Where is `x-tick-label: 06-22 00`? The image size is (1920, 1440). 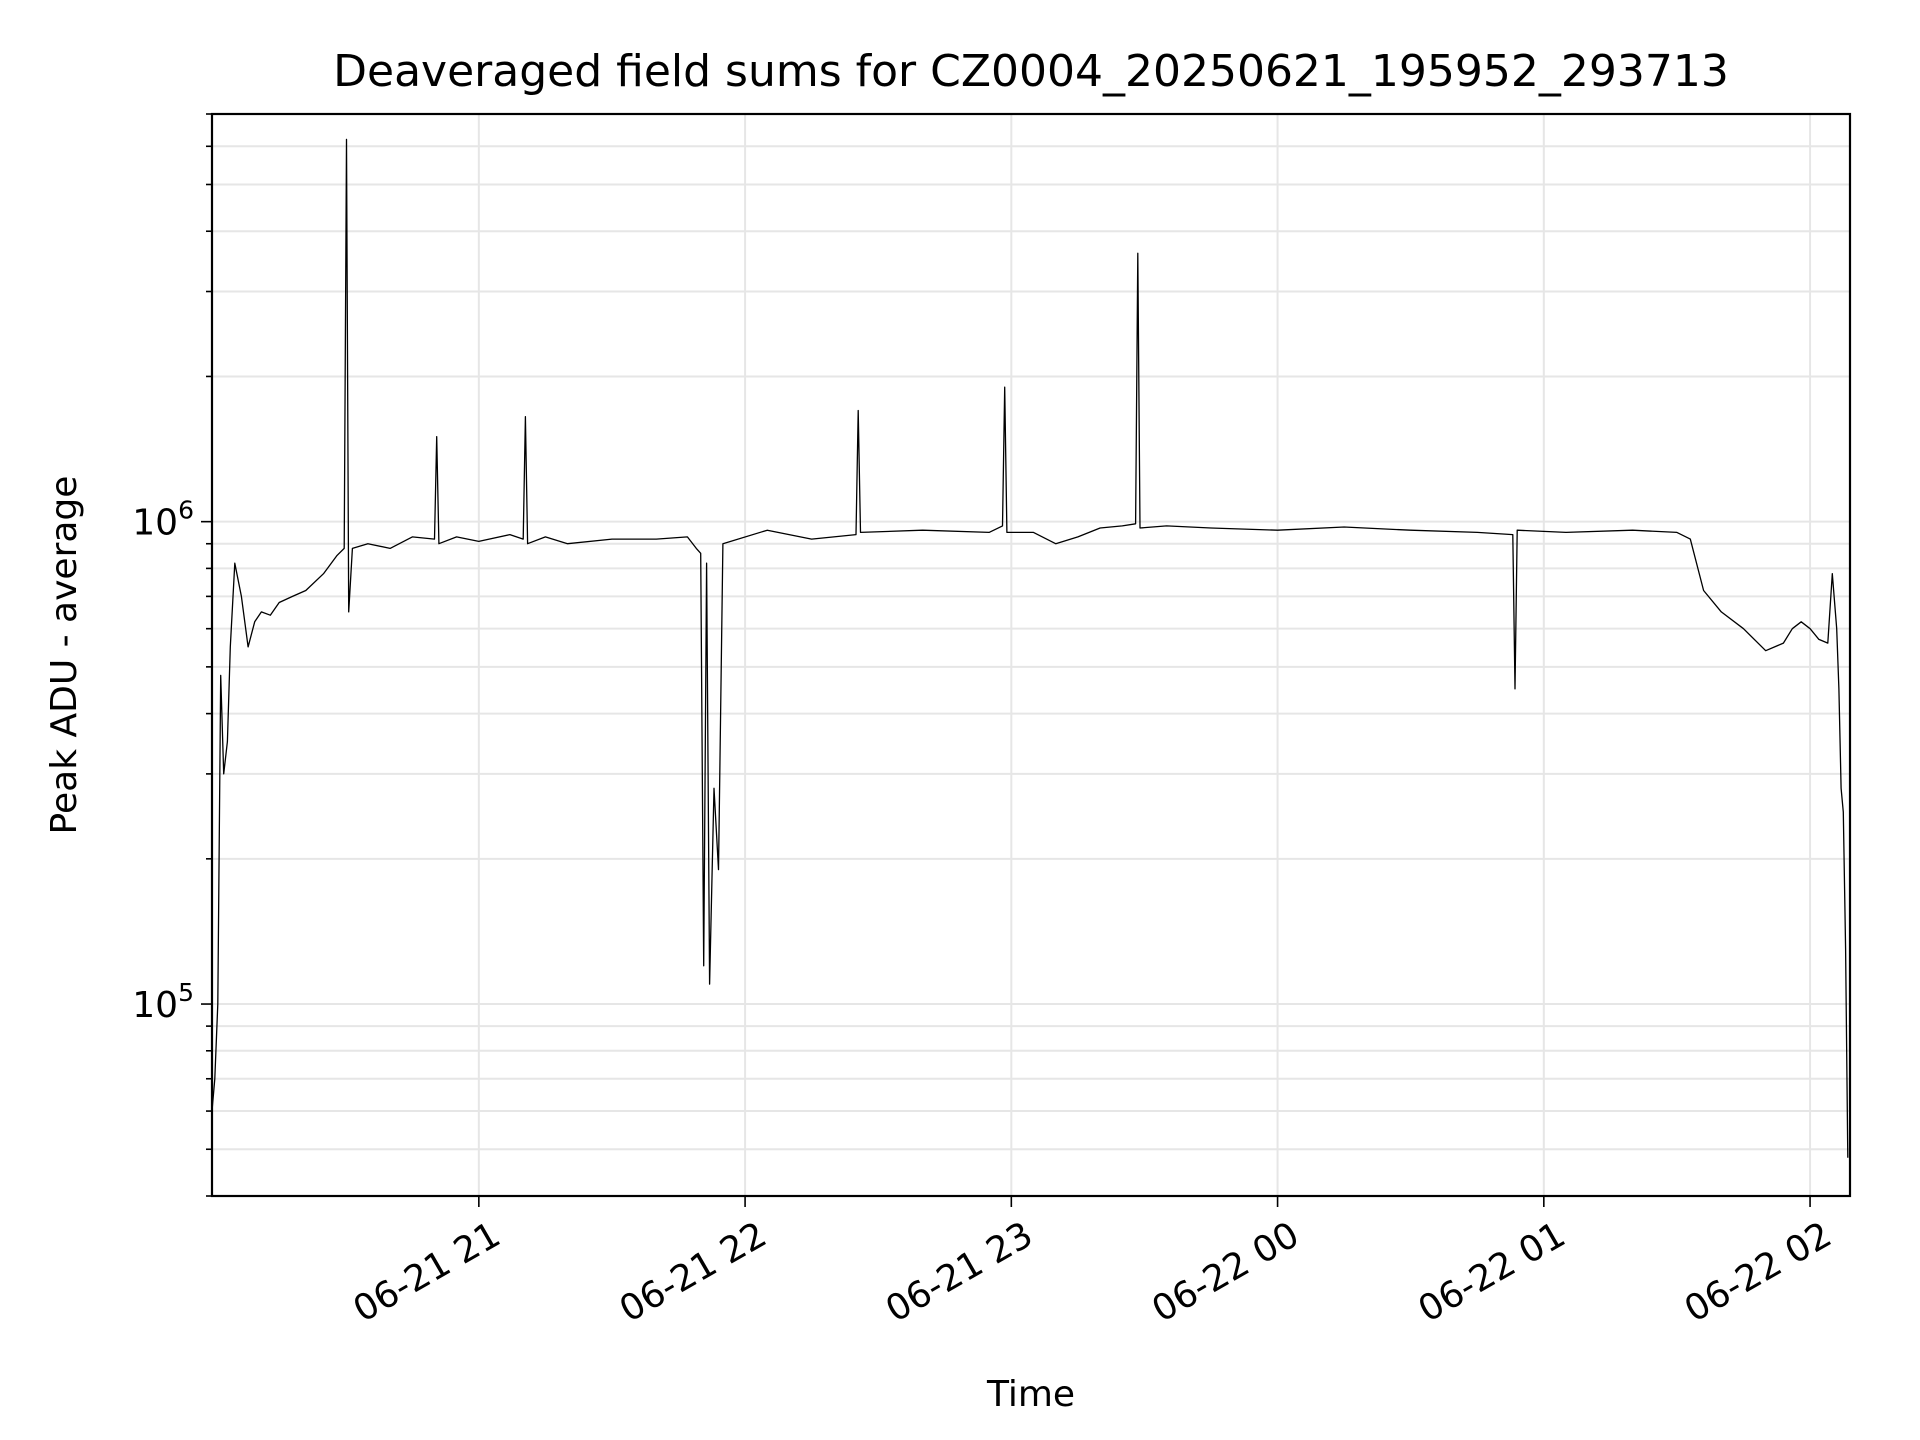 x-tick-label: 06-22 00 is located at coordinates (1225, 1272).